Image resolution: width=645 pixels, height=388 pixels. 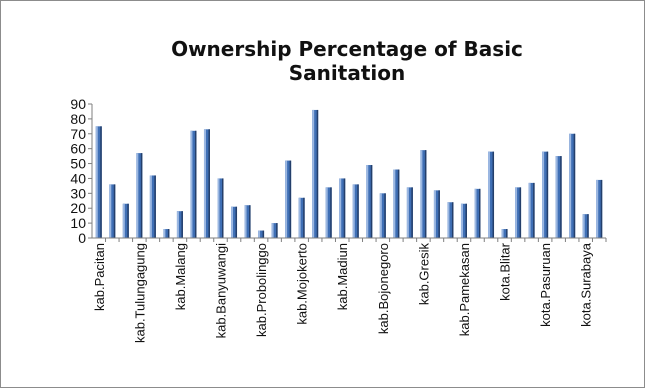 I want to click on x-category-label: kab.Banyuwangi, so click(x=221, y=291).